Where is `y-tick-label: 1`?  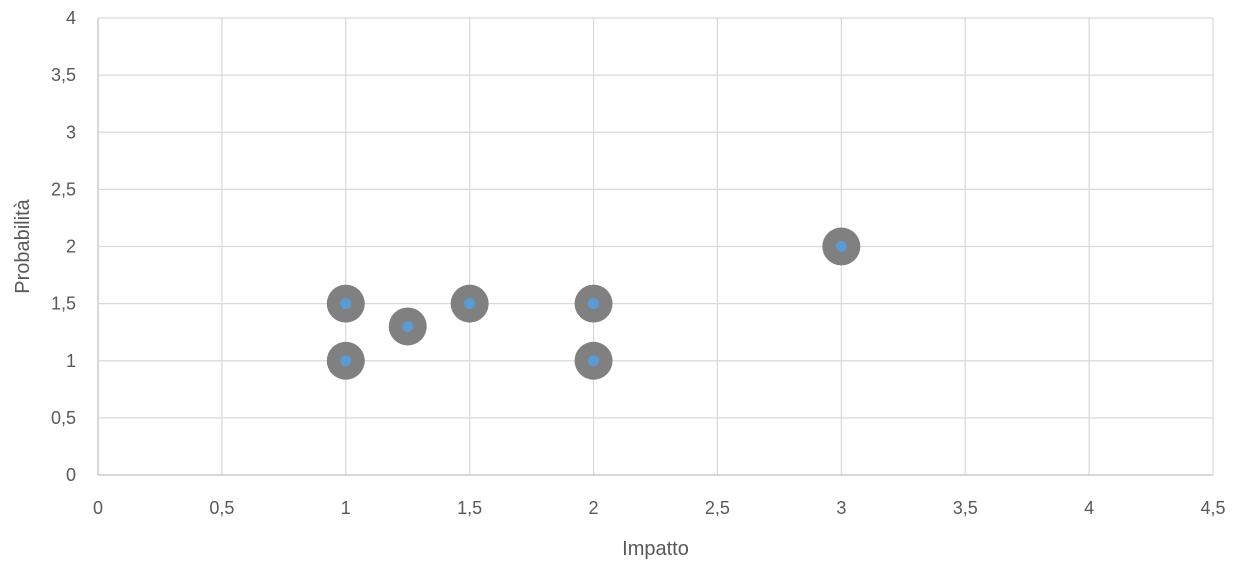
y-tick-label: 1 is located at coordinates (71, 361).